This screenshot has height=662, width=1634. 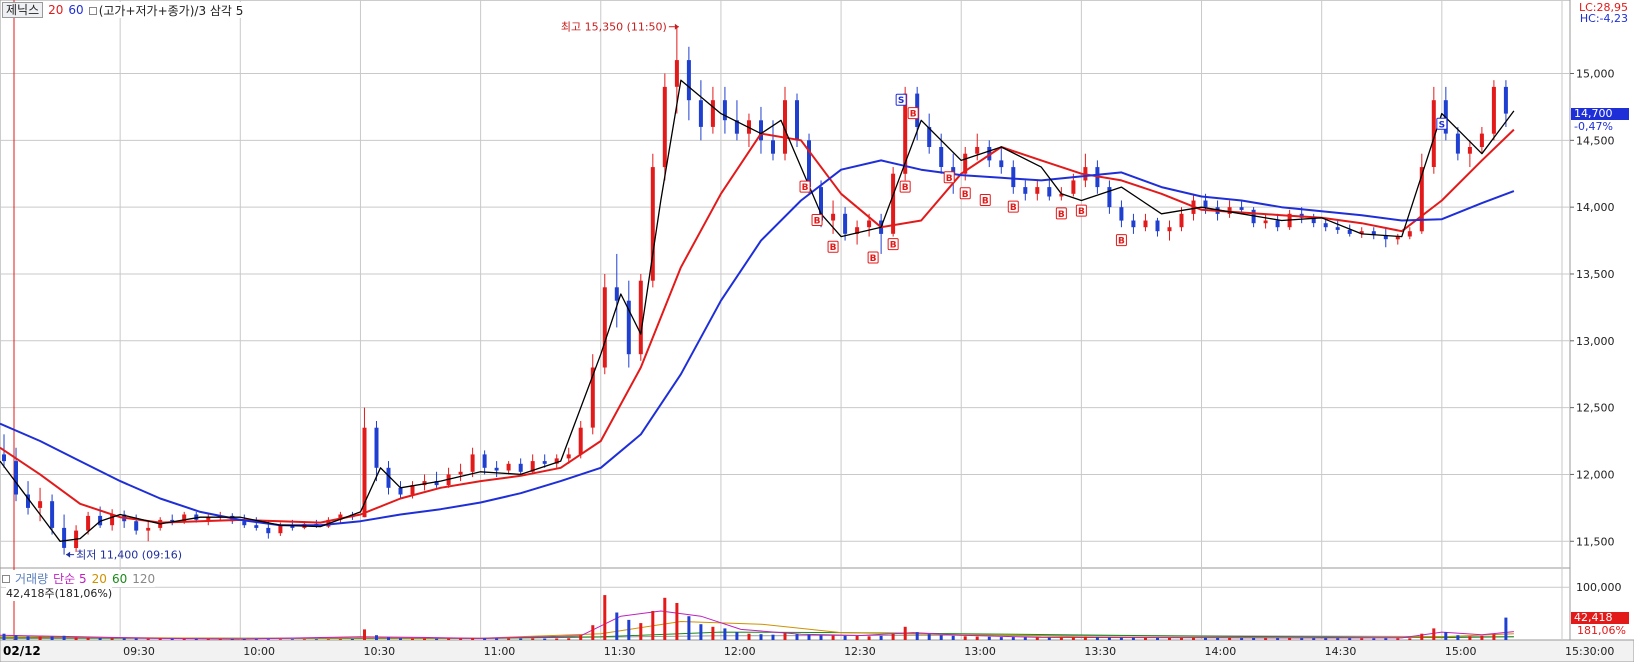 I want to click on volume-legend-ma60: 60, so click(x=119, y=578).